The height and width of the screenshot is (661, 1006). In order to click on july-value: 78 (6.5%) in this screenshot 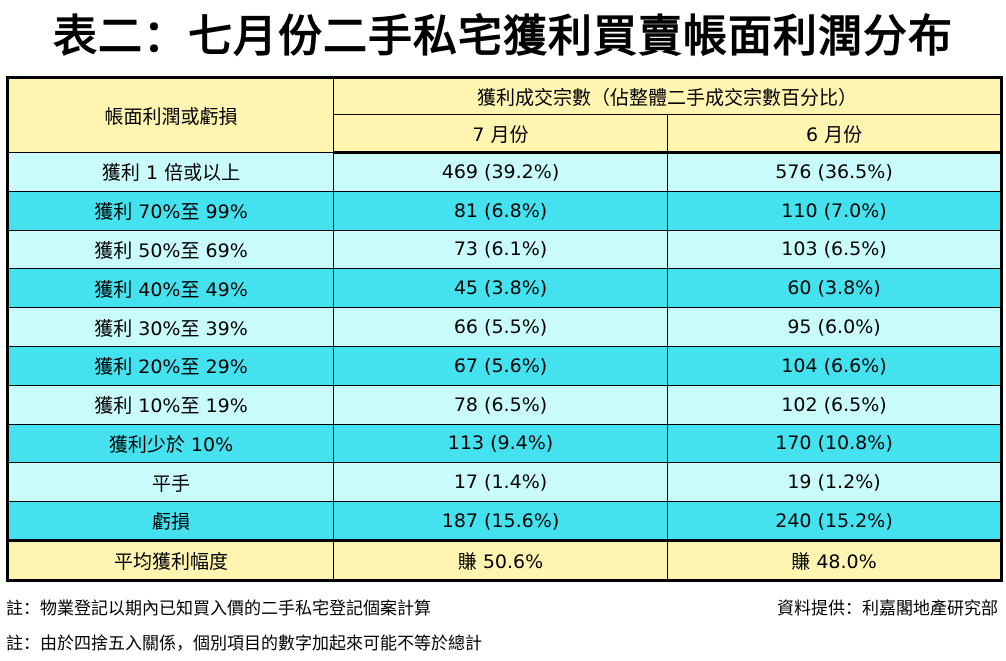, I will do `click(500, 404)`.